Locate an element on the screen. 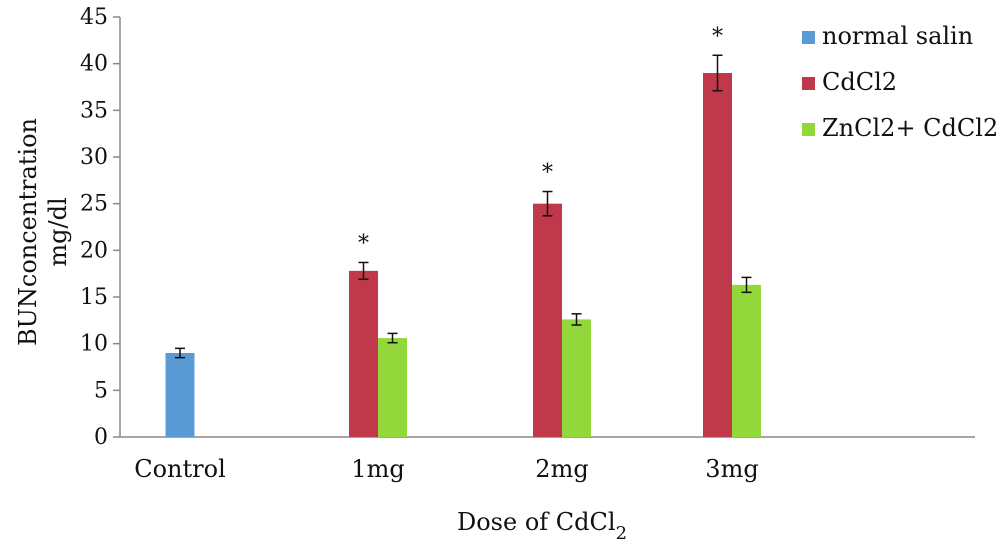 The height and width of the screenshot is (552, 1000). x-axis-title: Dose of CdCl2 is located at coordinates (542, 526).